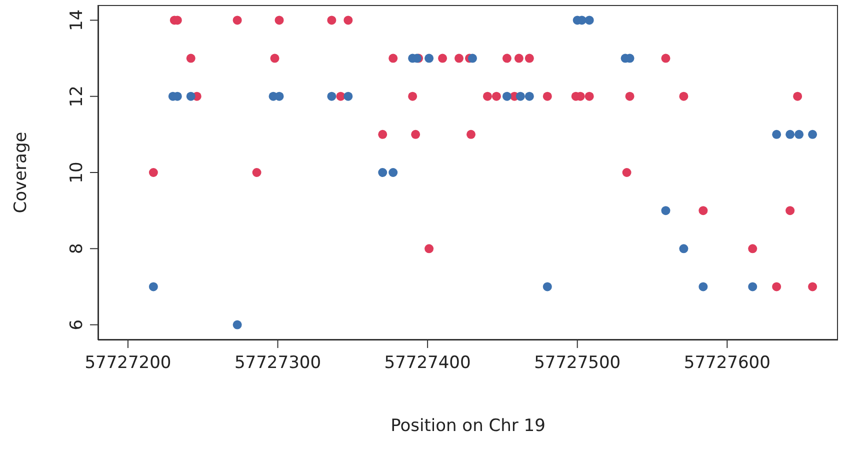 This screenshot has width=850, height=451. I want to click on y-tick-label: 8, so click(77, 248).